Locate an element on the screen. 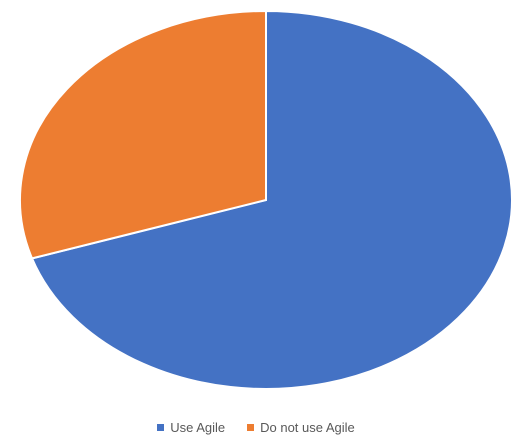 The width and height of the screenshot is (512, 447). legend-item-do-not-use-agile: Do not use Agile is located at coordinates (301, 427).